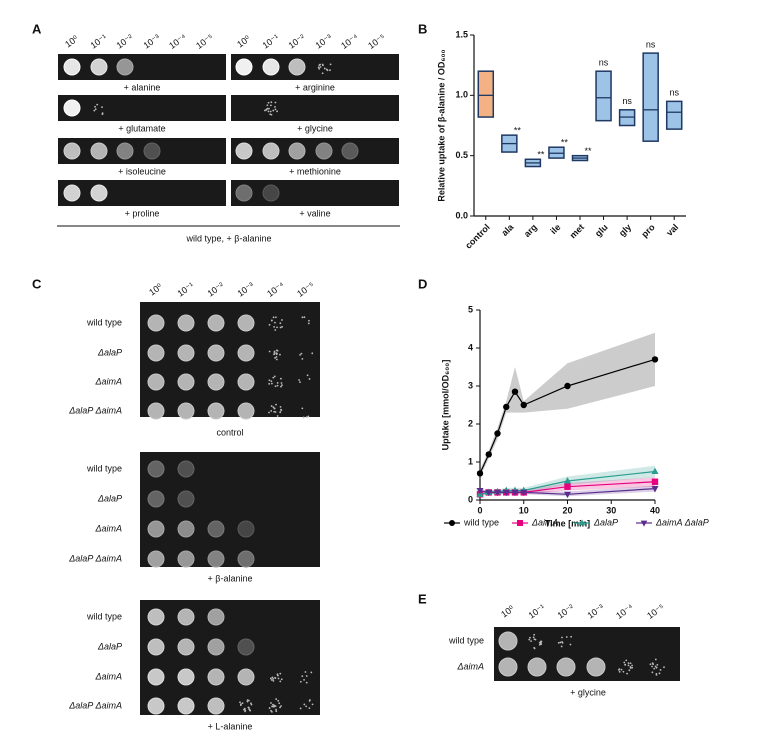  I want to click on panel-label: C, so click(37, 283).